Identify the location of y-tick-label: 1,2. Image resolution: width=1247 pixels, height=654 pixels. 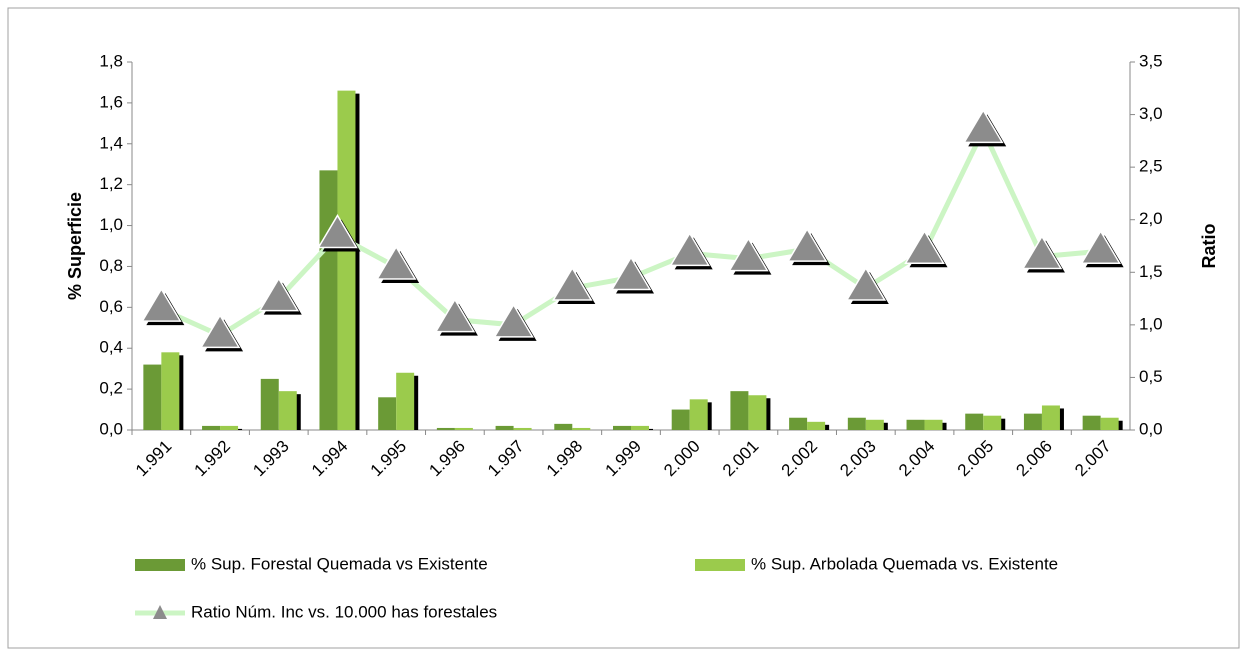
(111, 183).